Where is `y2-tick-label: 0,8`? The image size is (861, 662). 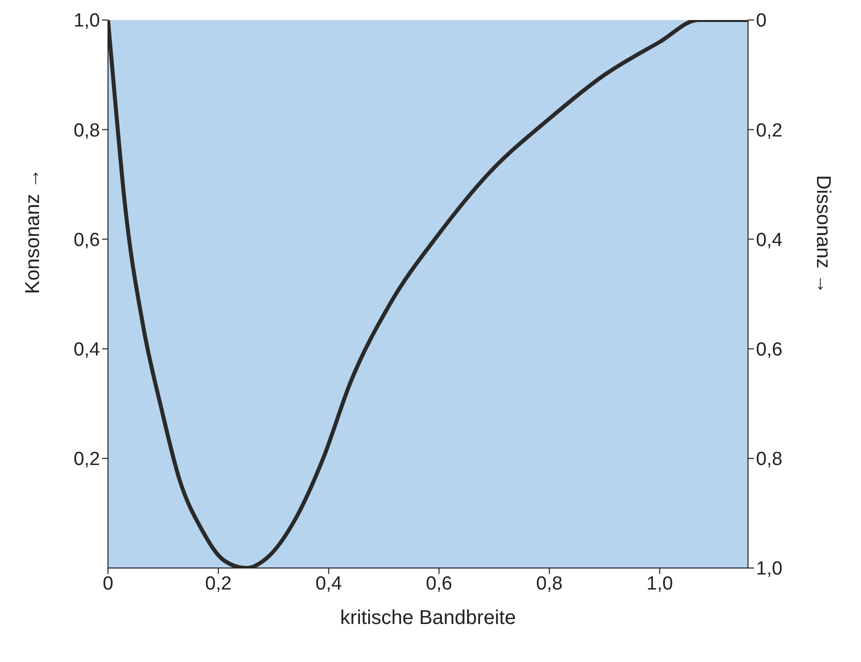
y2-tick-label: 0,8 is located at coordinates (769, 459).